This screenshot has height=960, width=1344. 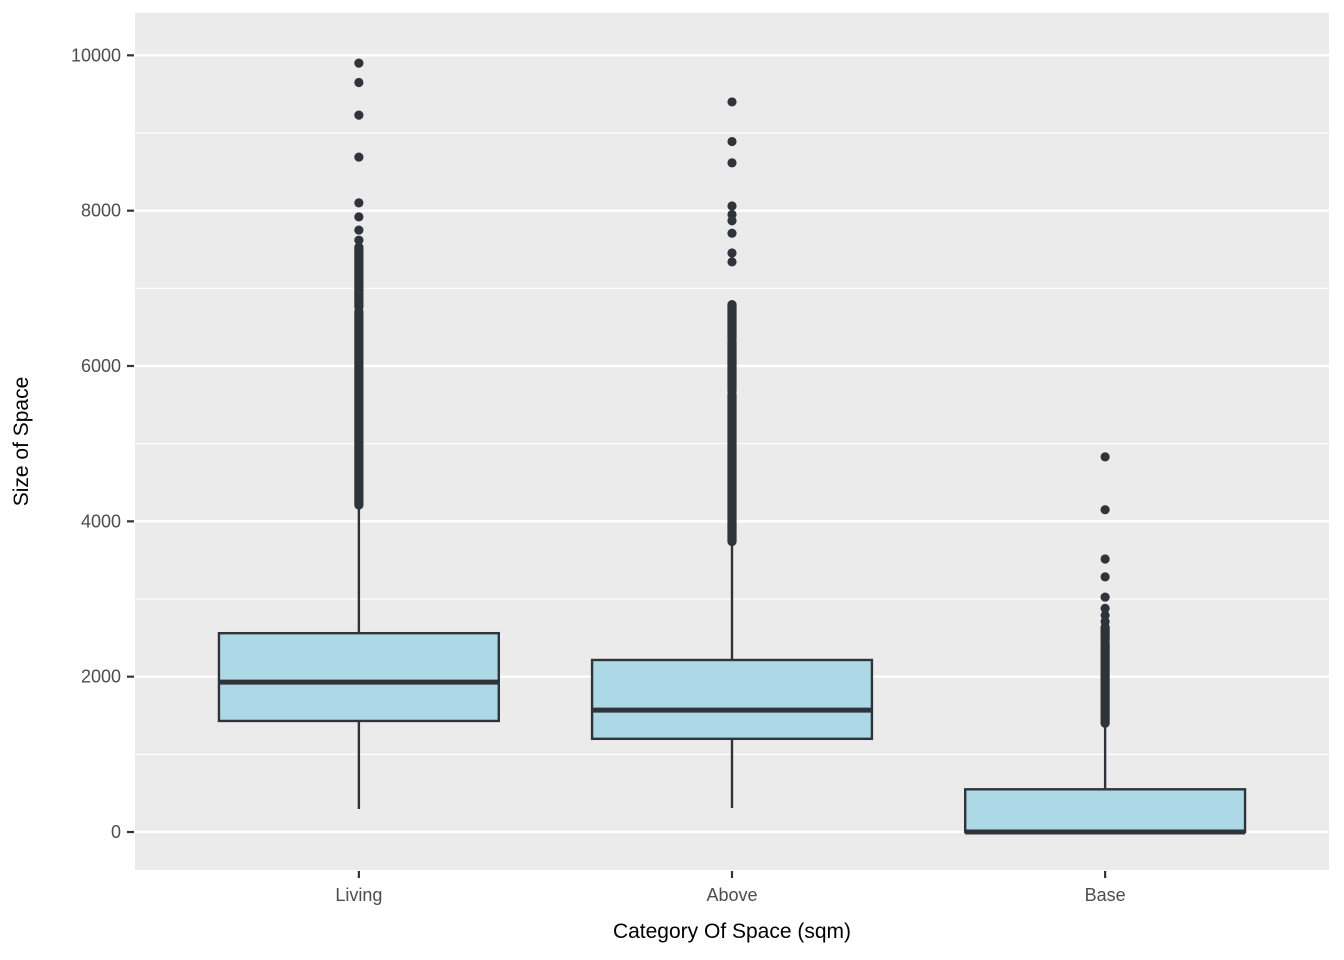 I want to click on boxplot-base, so click(x=1105, y=643).